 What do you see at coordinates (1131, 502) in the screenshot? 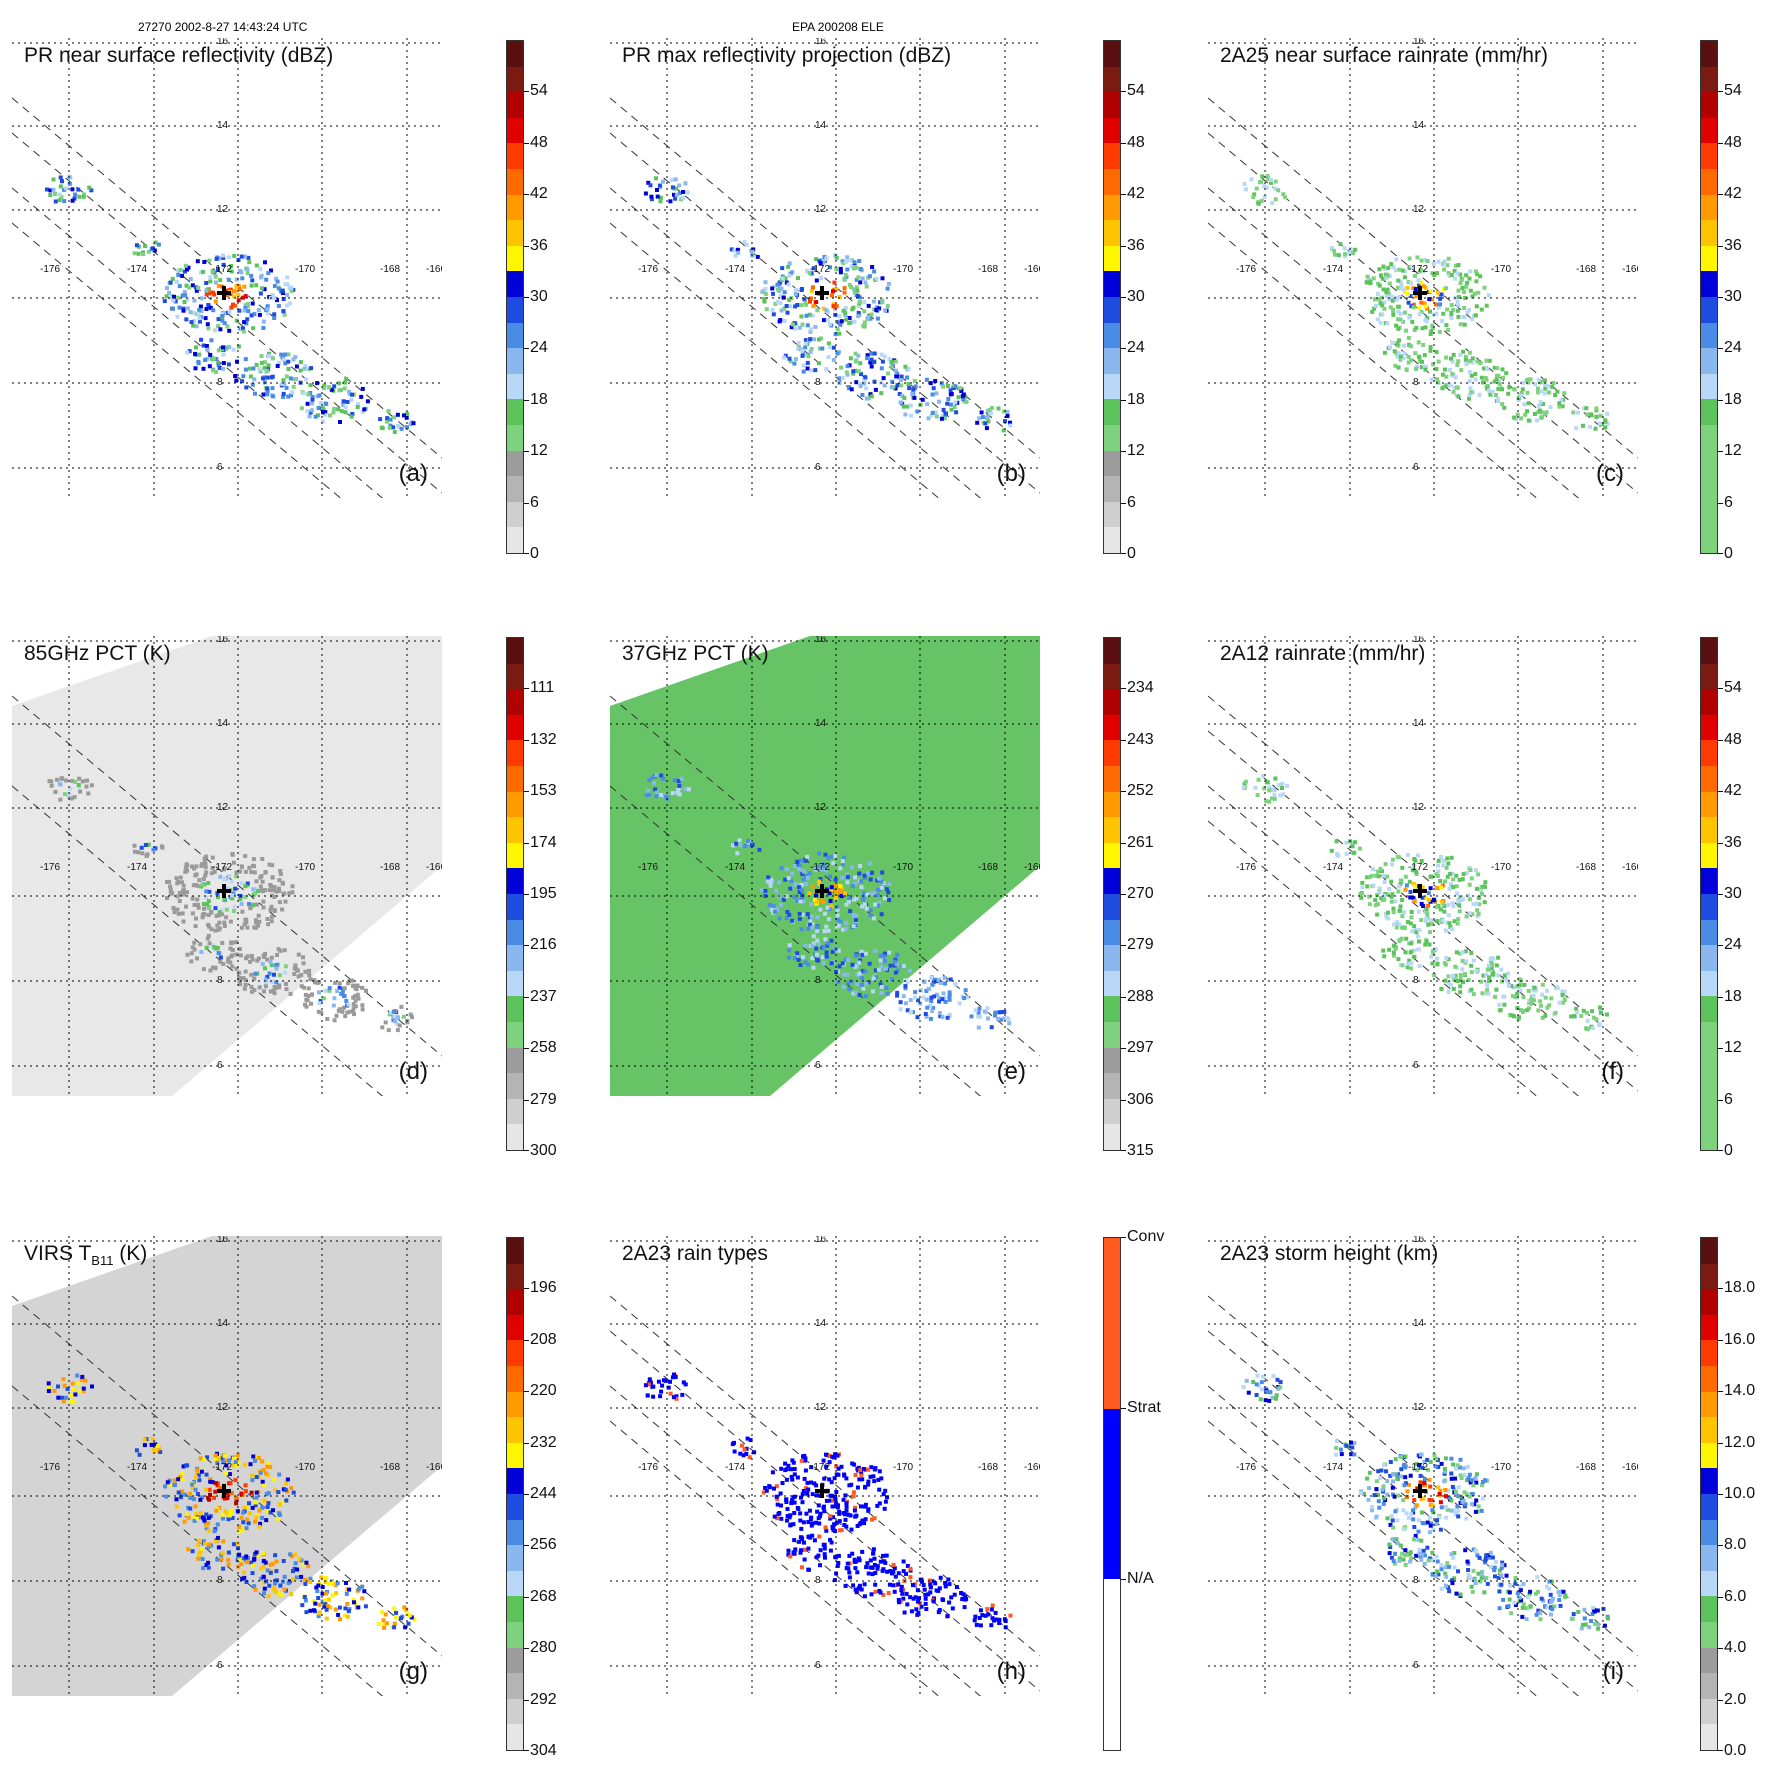
I see `colorbar-tick-label: 6` at bounding box center [1131, 502].